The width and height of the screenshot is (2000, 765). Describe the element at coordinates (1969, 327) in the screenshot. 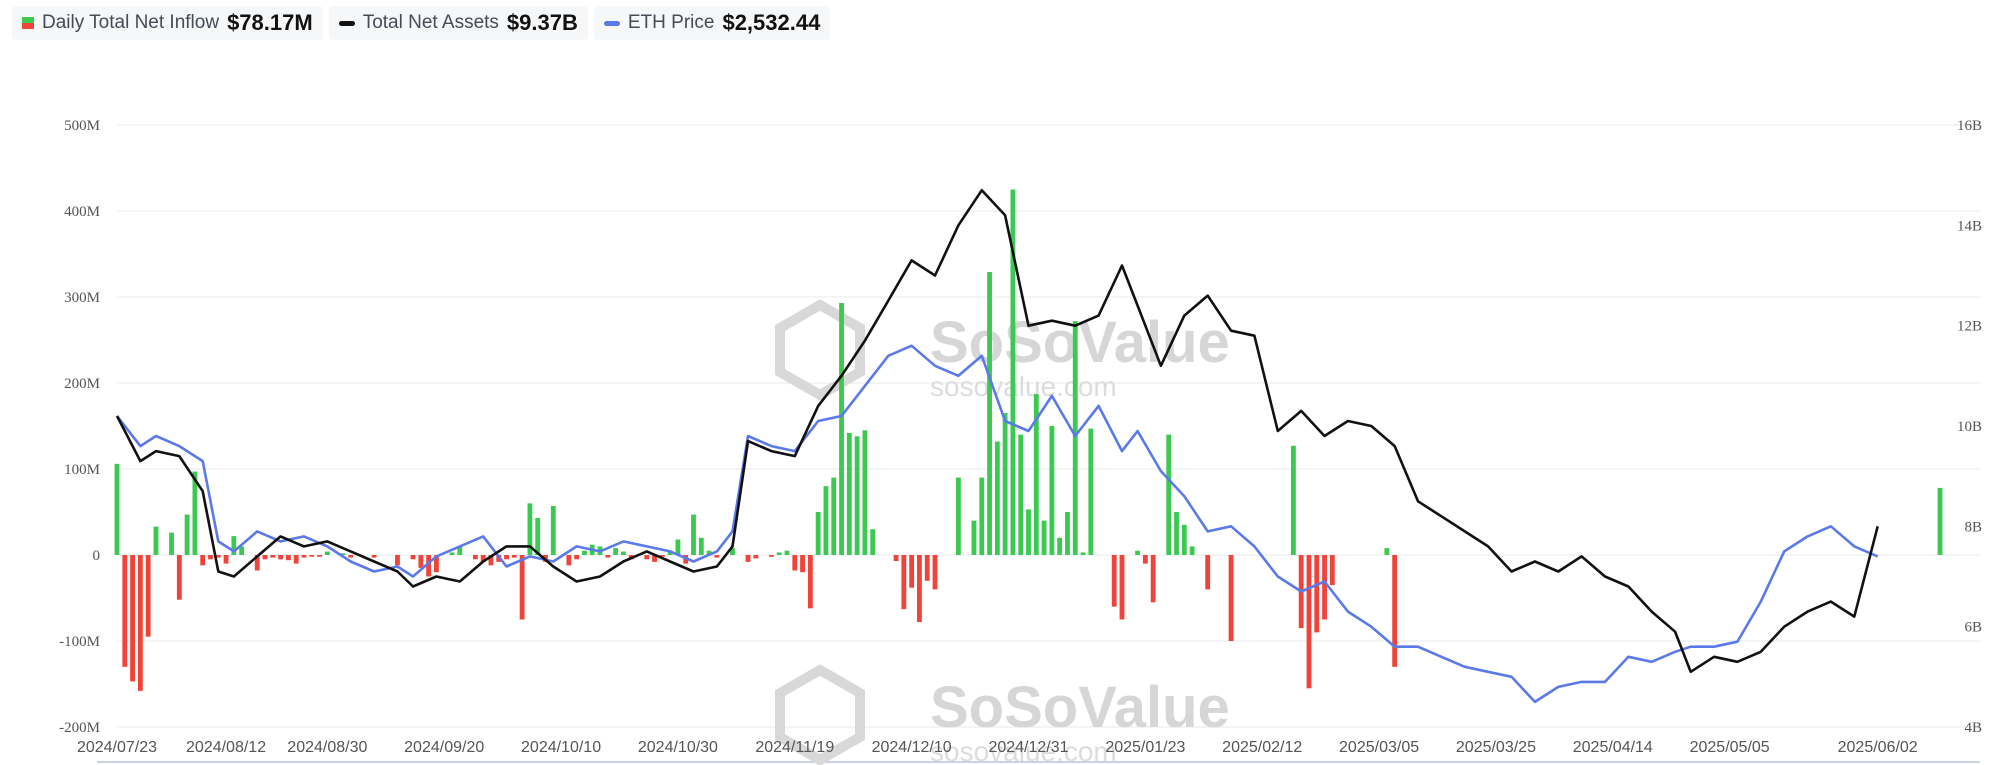

I see `right-tick-label: 12B` at that location.